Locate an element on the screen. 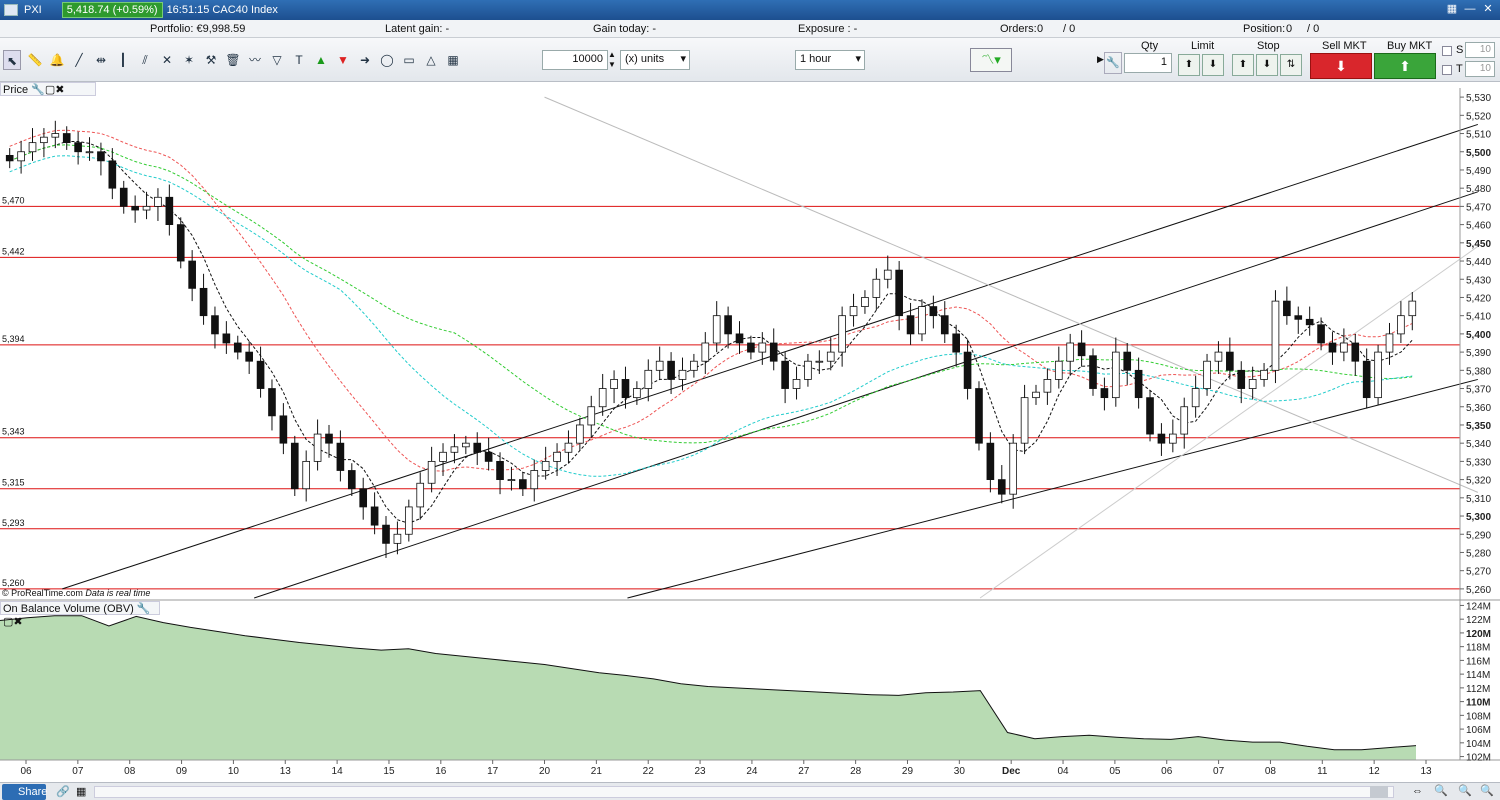  qty-input: 1 is located at coordinates (1148, 63).